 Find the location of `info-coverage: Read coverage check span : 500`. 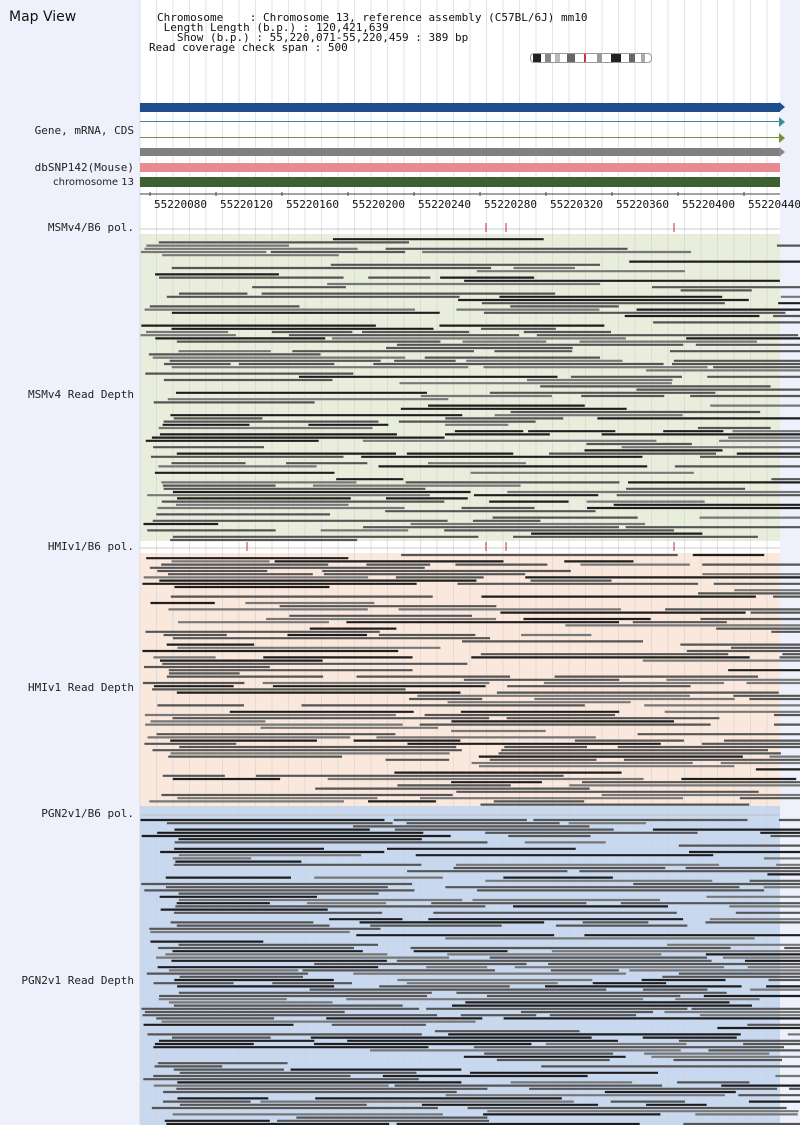

info-coverage: Read coverage check span : 500 is located at coordinates (248, 47).